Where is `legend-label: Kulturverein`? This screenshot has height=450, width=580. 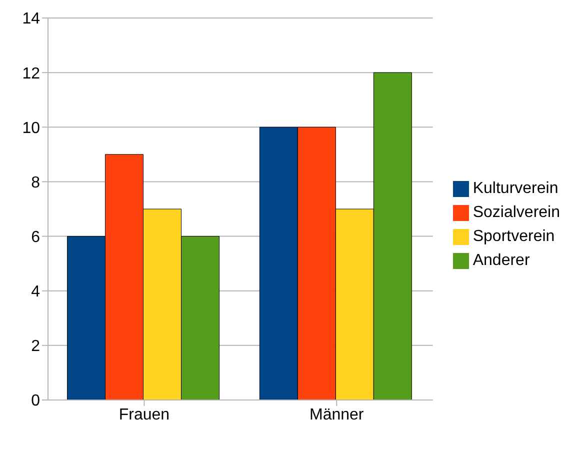
legend-label: Kulturverein is located at coordinates (515, 188).